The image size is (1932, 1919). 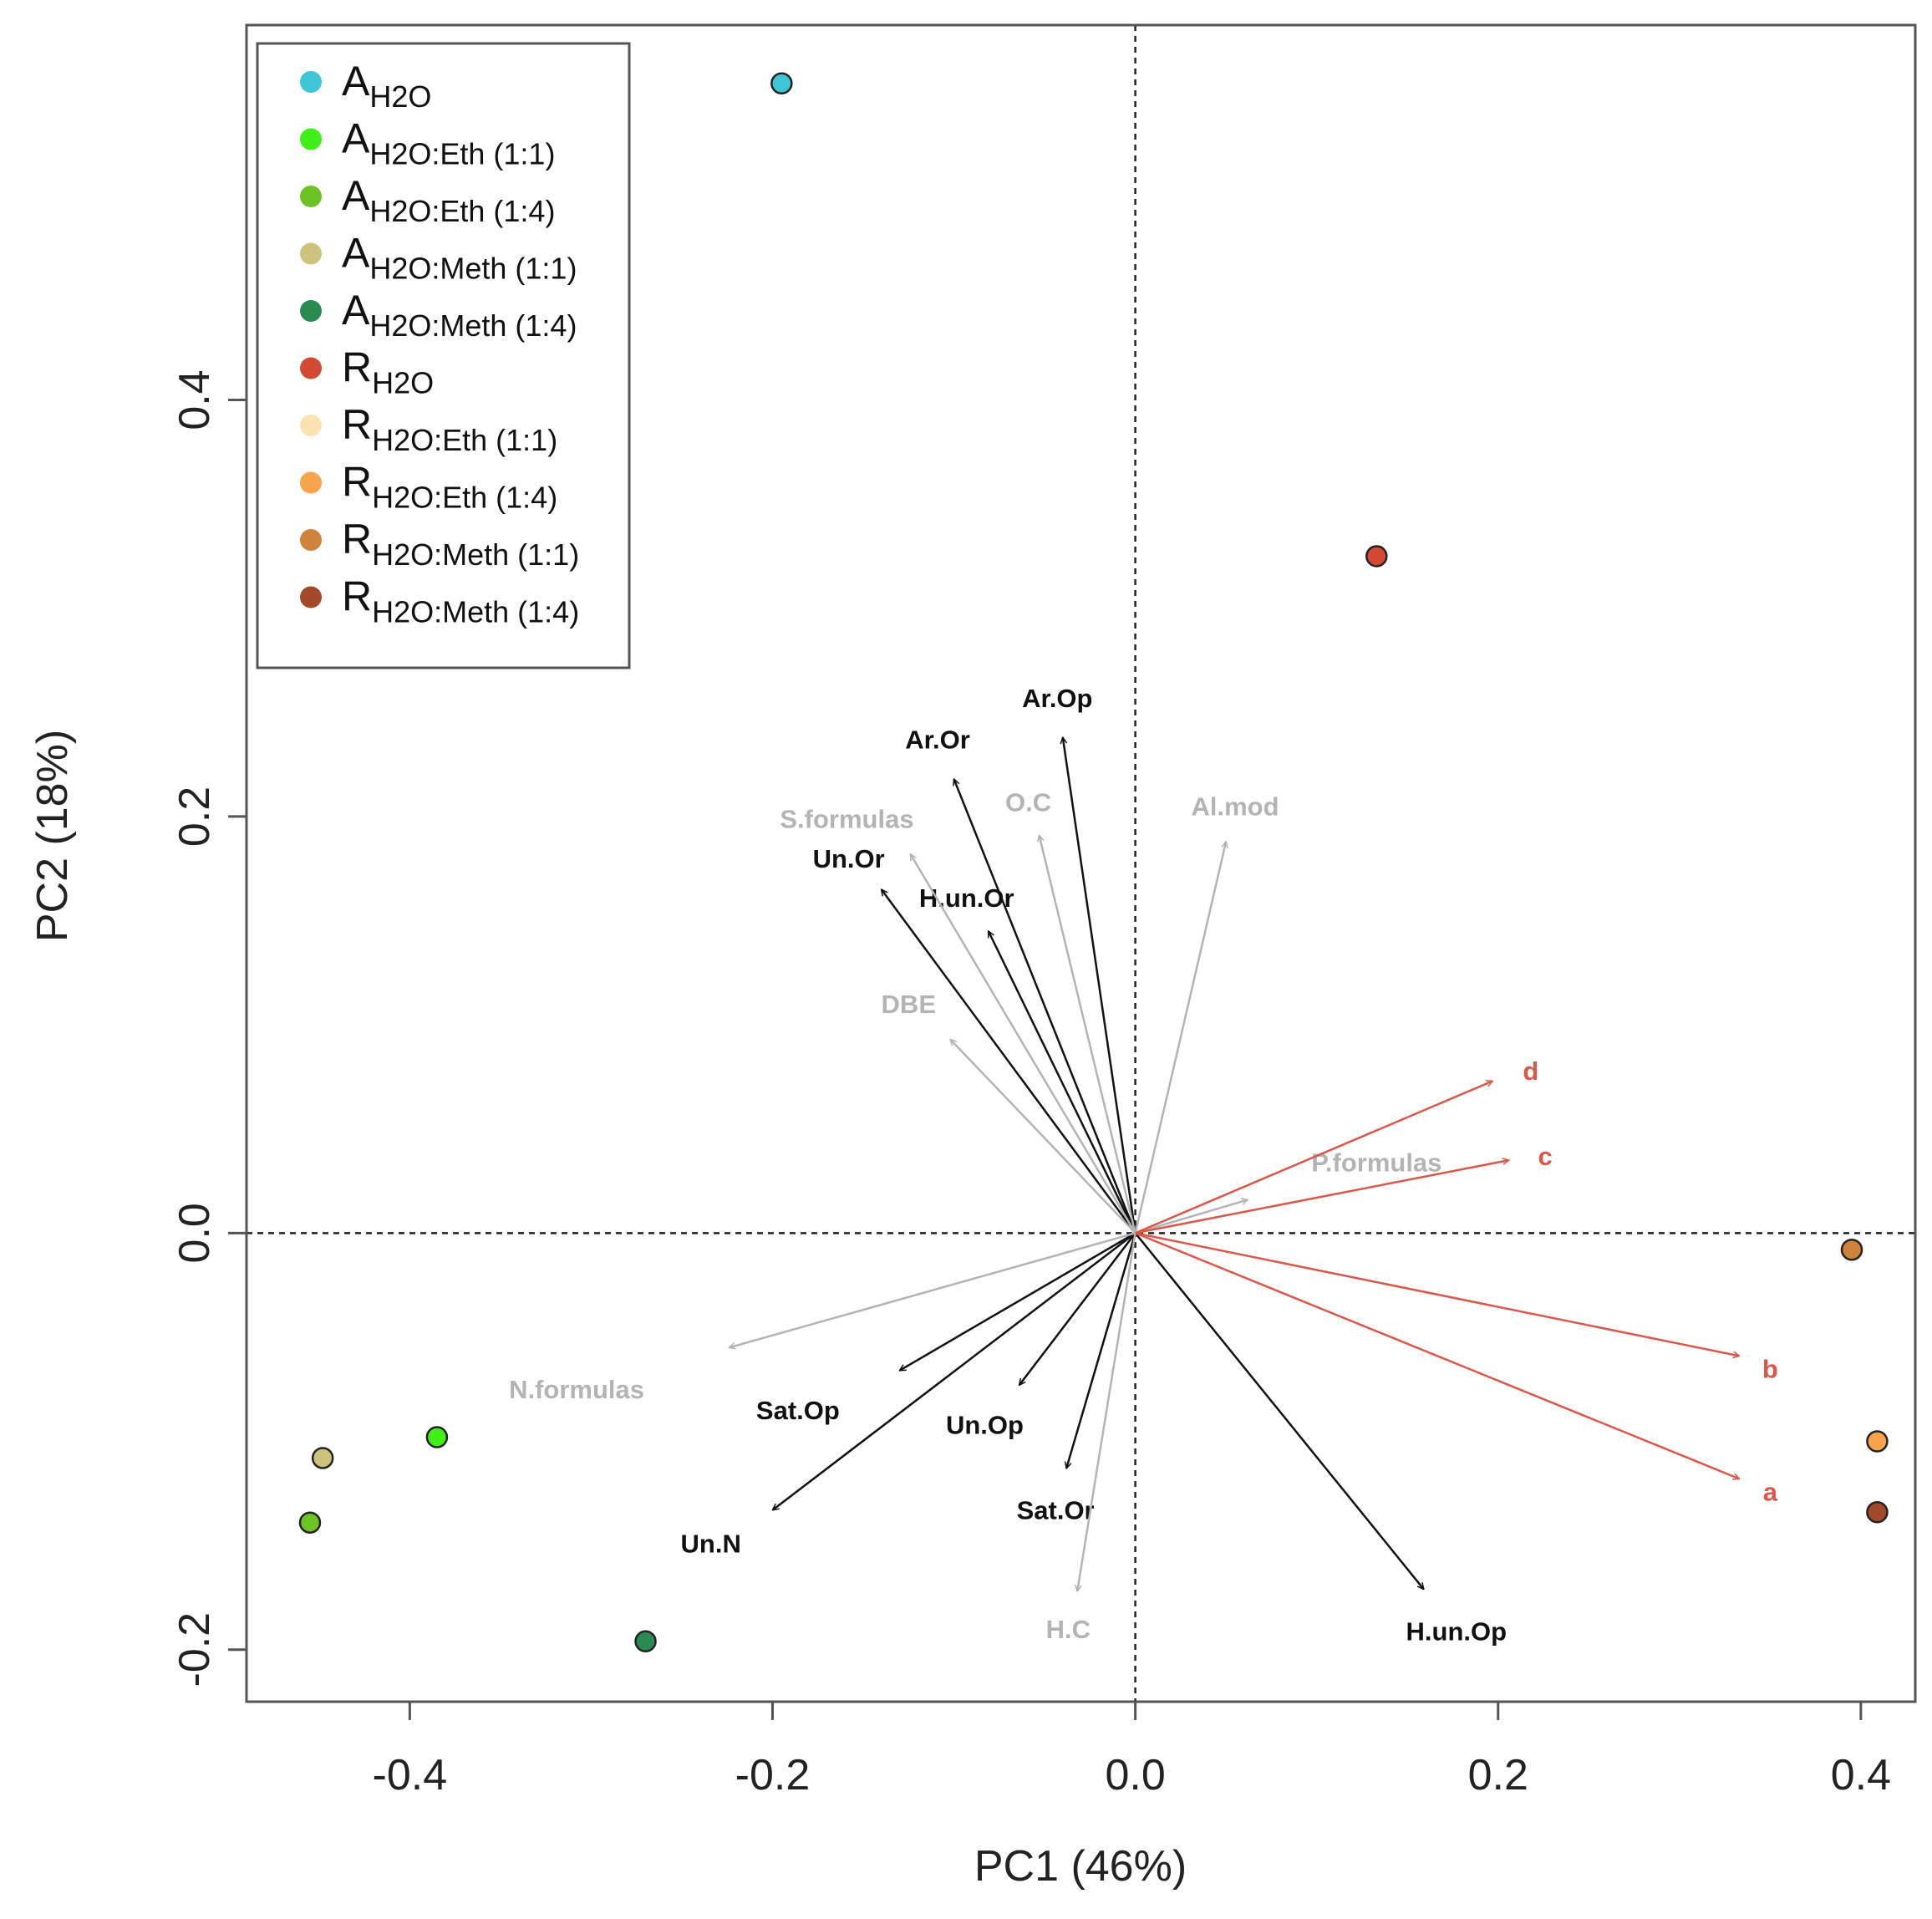 I want to click on y-axis-title: PC2 (18%), so click(x=52, y=836).